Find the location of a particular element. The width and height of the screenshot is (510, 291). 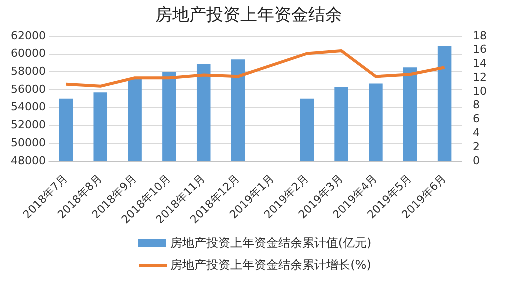

y-tick-label: 62000 is located at coordinates (28, 35).